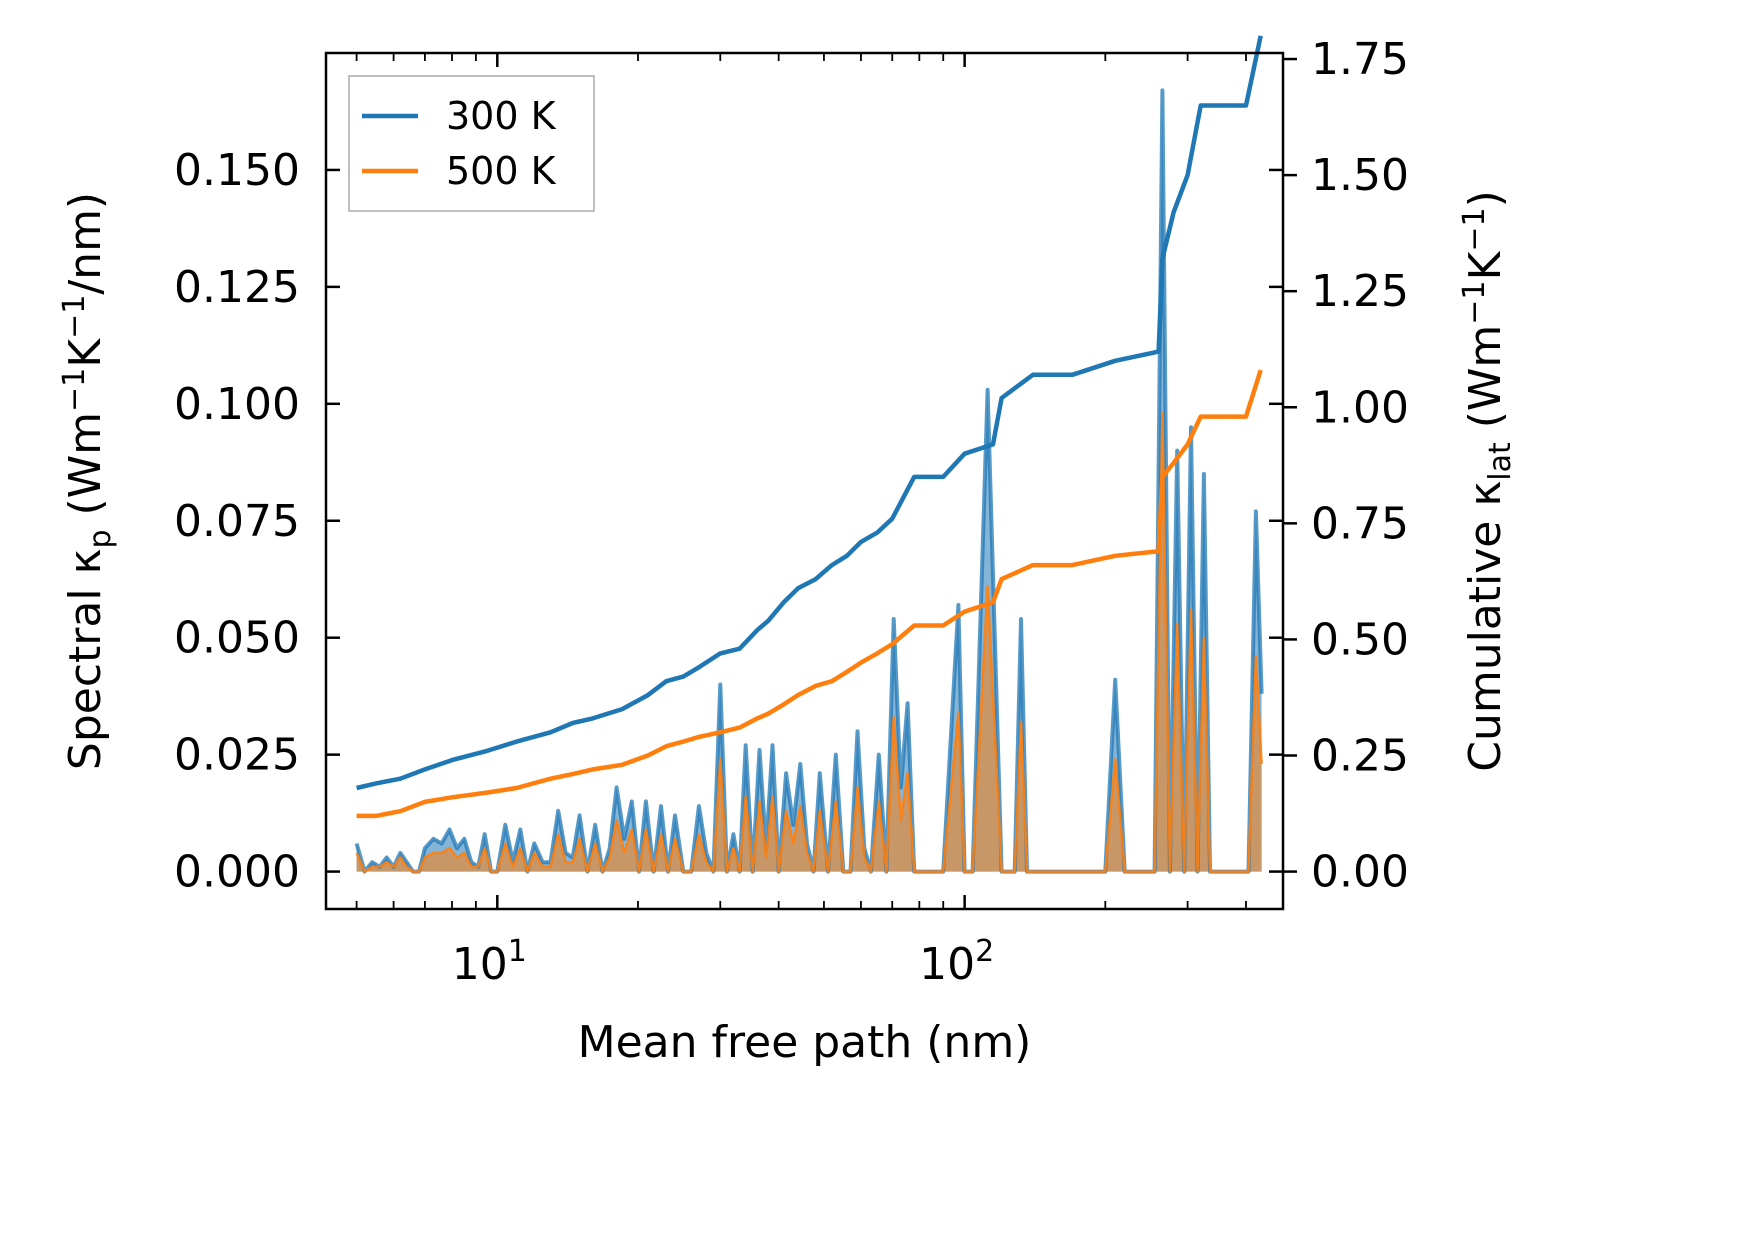  I want to click on y-left-label-tail: /nm), so click(85, 243).